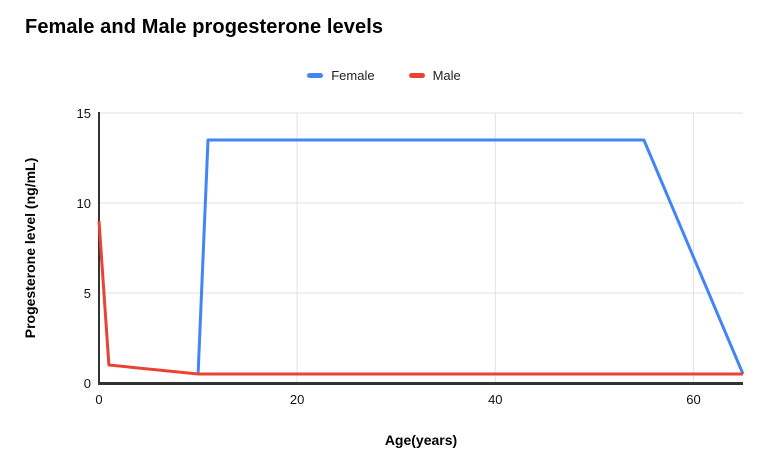  I want to click on legend-swatch-female, so click(315, 75).